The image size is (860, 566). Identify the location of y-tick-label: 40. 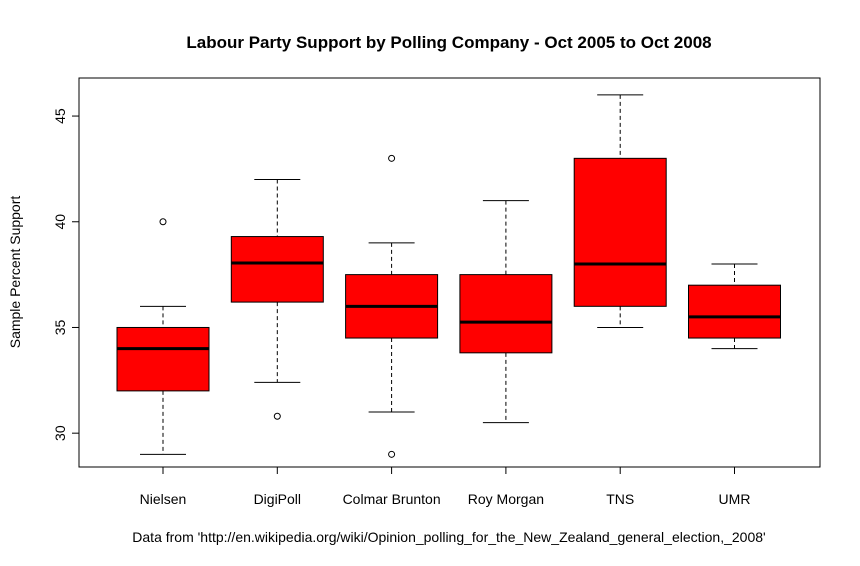
(60, 222).